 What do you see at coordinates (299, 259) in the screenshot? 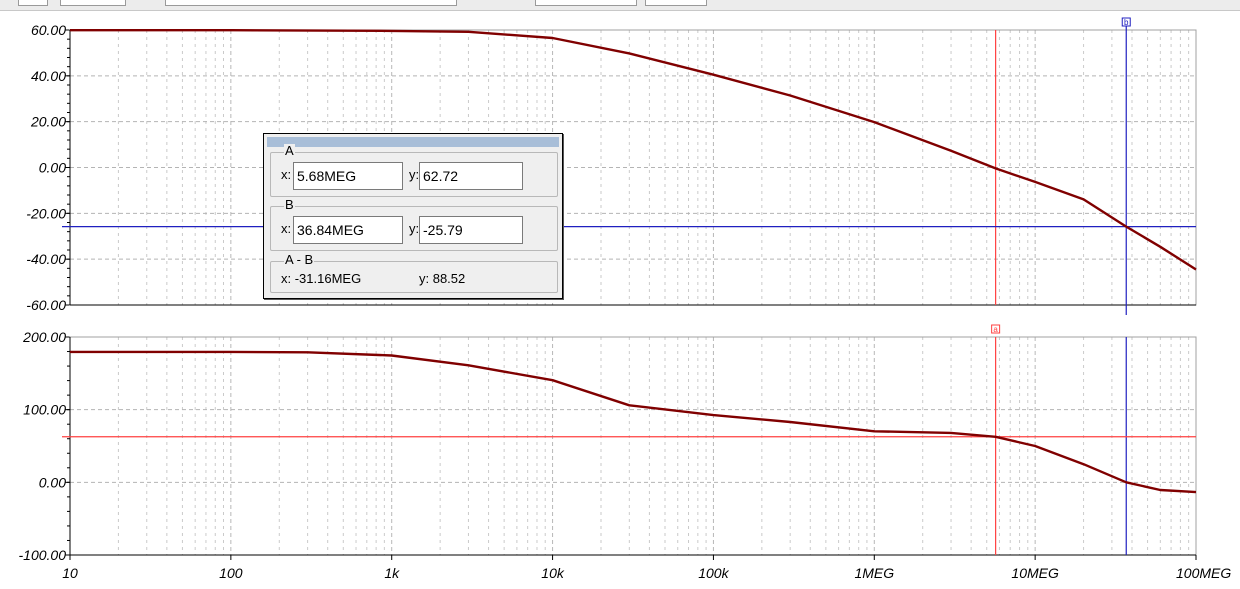
I see `cursor-diff-label: A - B` at bounding box center [299, 259].